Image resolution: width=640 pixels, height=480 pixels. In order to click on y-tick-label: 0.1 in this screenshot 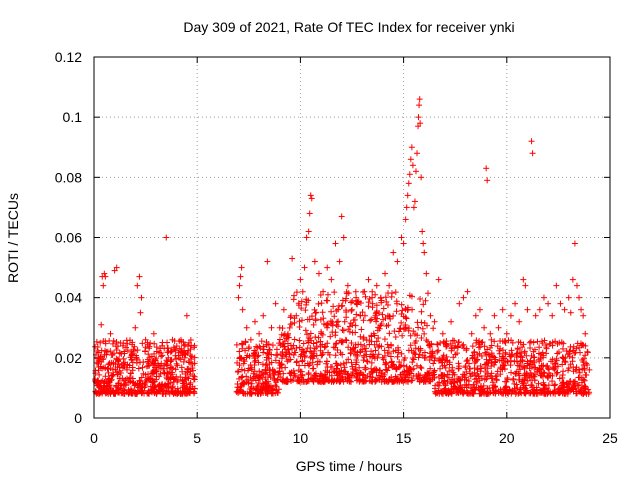, I will do `click(73, 117)`.